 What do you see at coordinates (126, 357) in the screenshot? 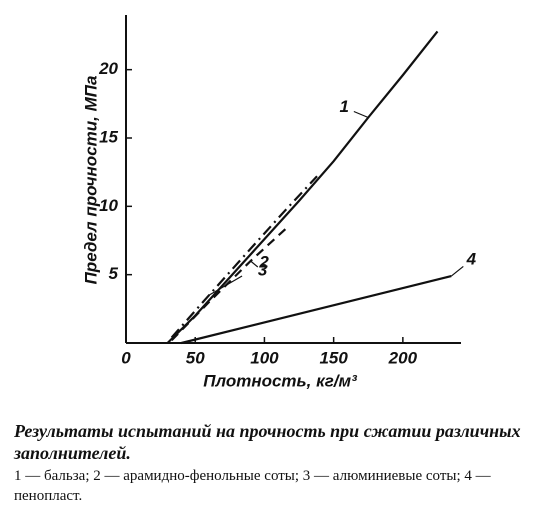
I see `x-tick-label: 0` at bounding box center [126, 357].